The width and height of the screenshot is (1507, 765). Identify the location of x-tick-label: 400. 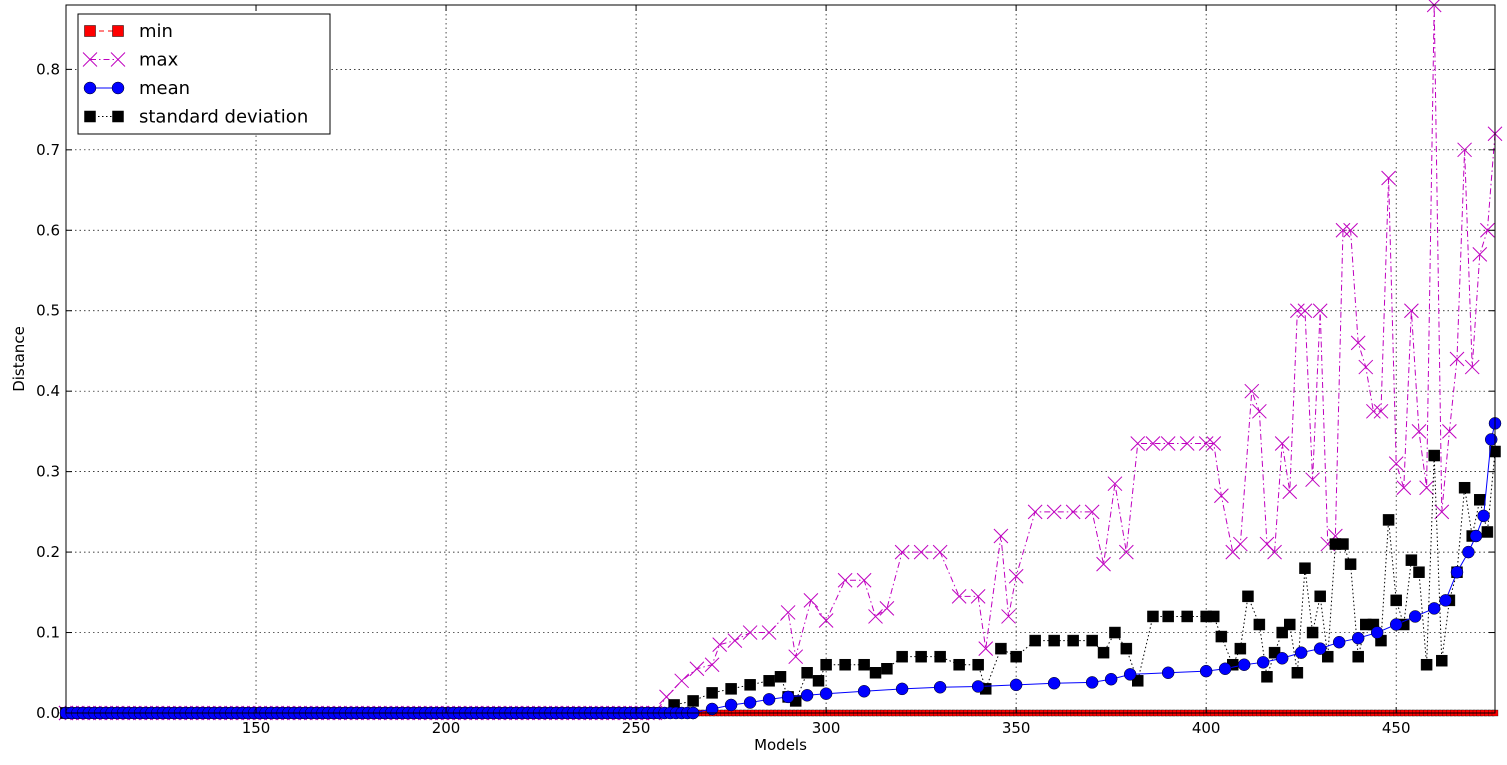
(1206, 728).